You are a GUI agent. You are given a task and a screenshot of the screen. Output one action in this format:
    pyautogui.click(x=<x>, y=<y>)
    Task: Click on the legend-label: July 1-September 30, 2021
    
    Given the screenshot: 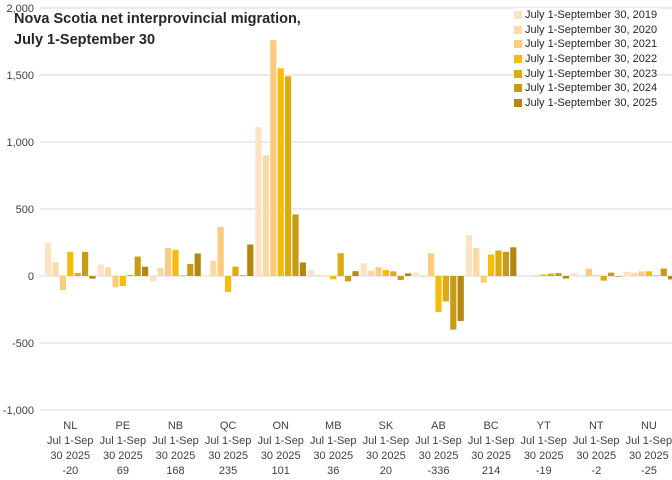 What is the action you would take?
    pyautogui.click(x=591, y=44)
    